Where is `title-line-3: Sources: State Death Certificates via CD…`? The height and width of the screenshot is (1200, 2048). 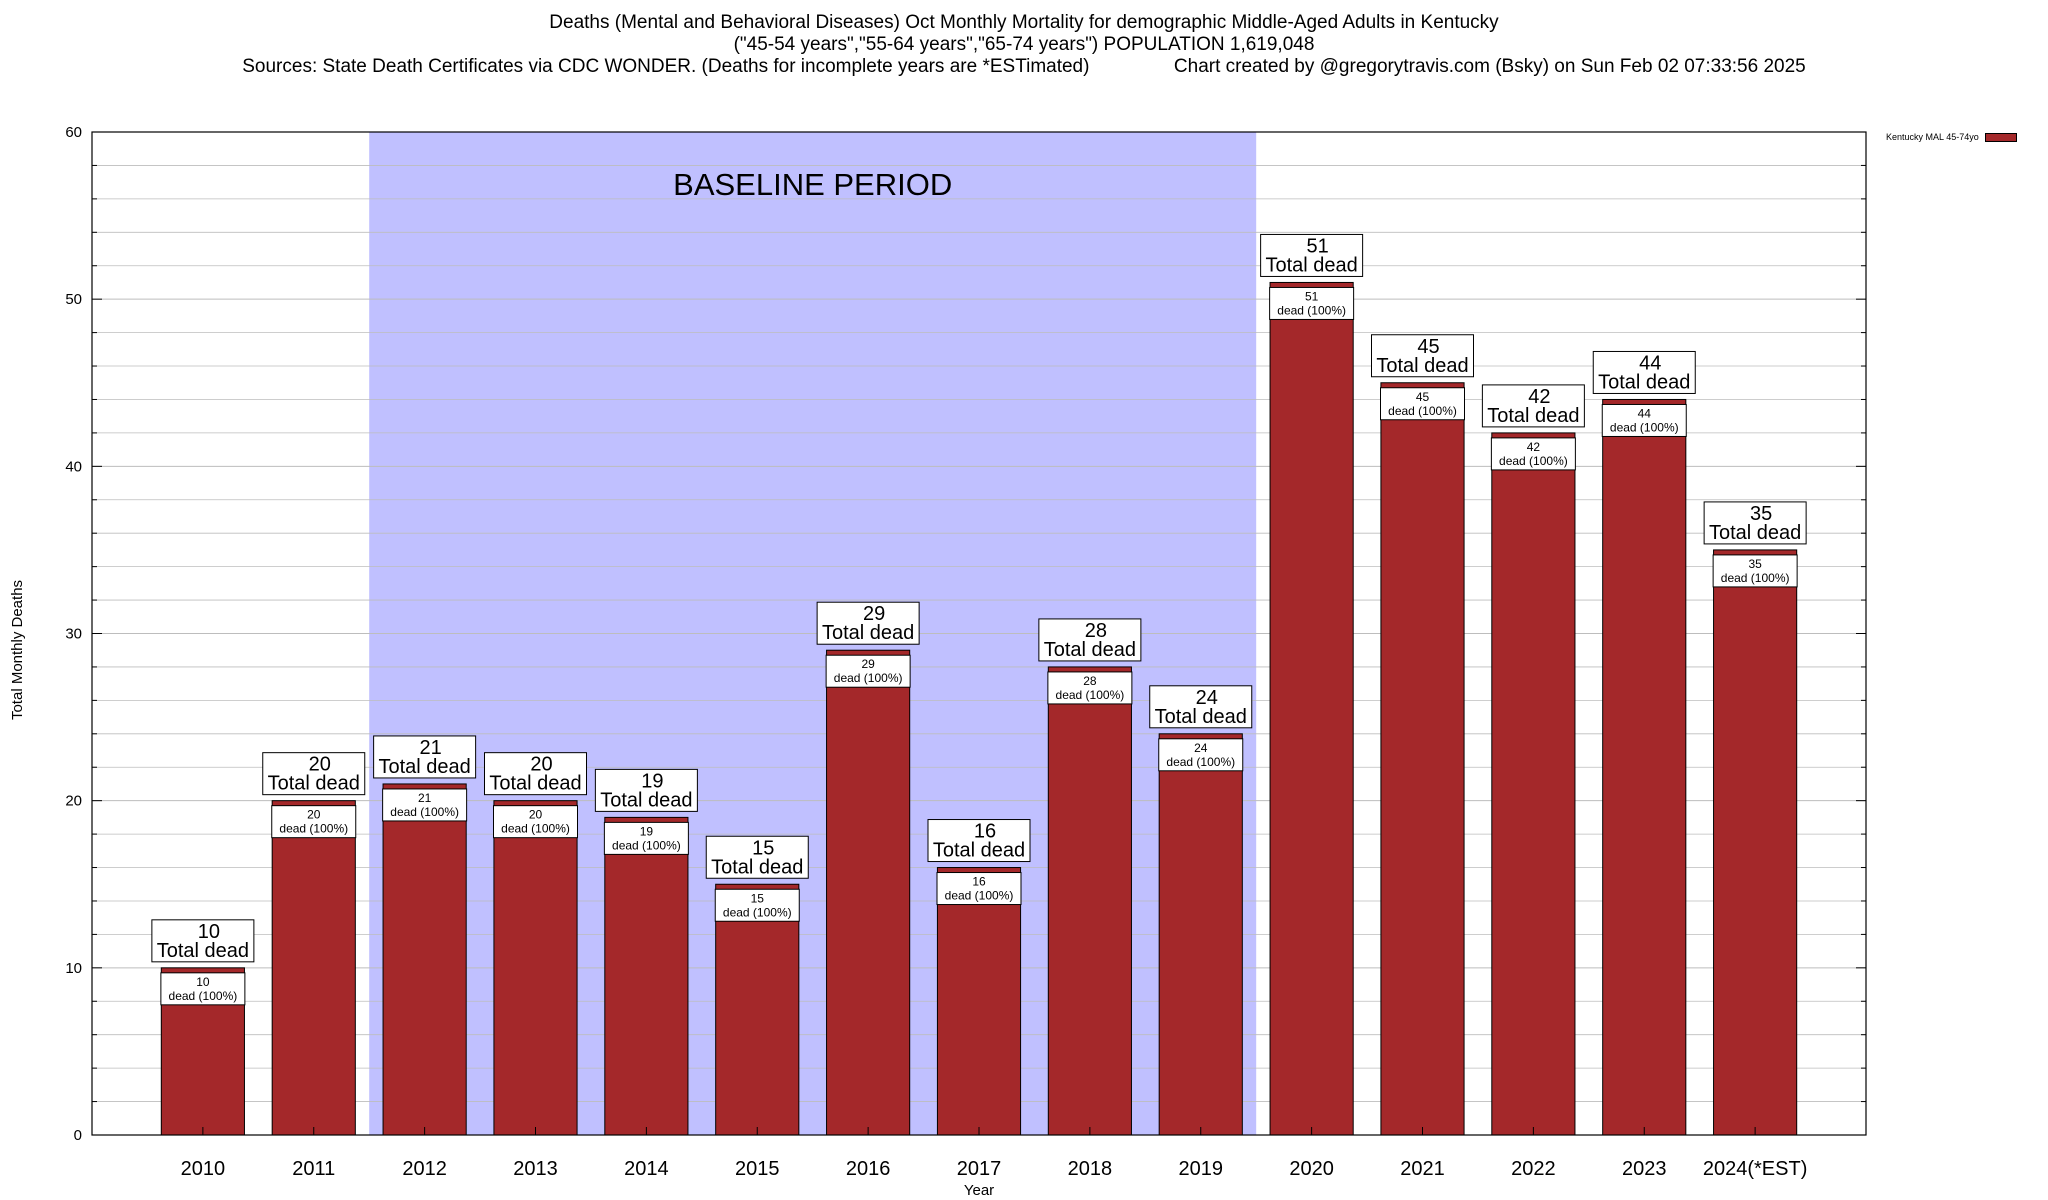
title-line-3: Sources: State Death Certificates via CD… is located at coordinates (1024, 66).